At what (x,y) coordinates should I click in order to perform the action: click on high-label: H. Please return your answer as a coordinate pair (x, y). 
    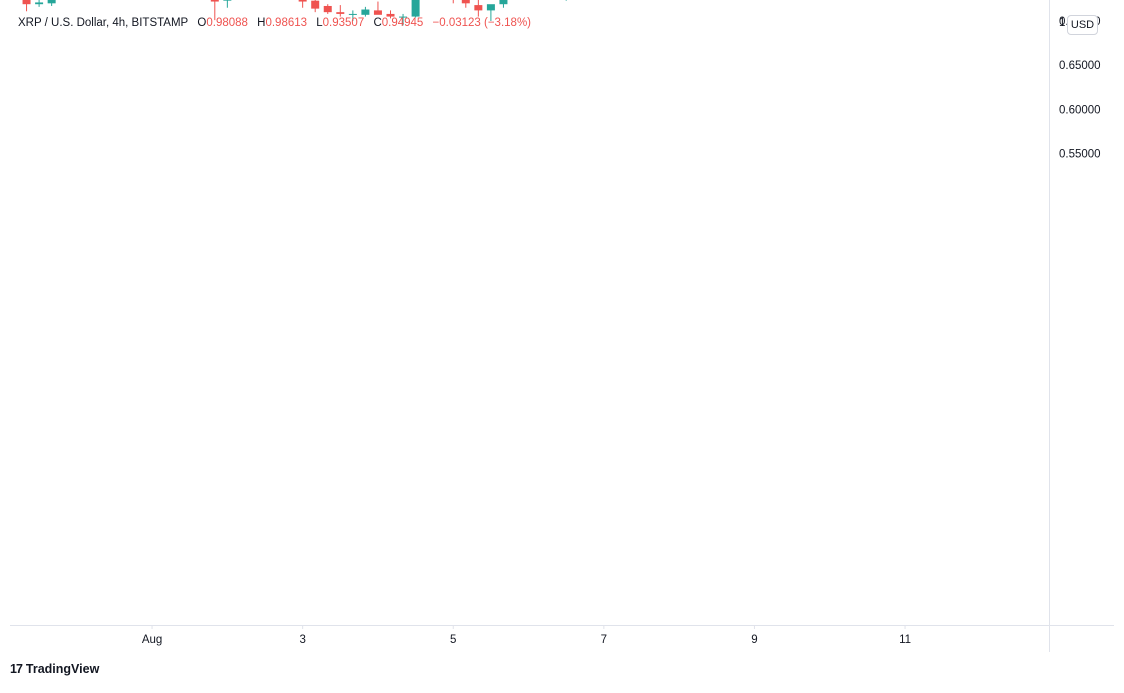
    Looking at the image, I should click on (261, 23).